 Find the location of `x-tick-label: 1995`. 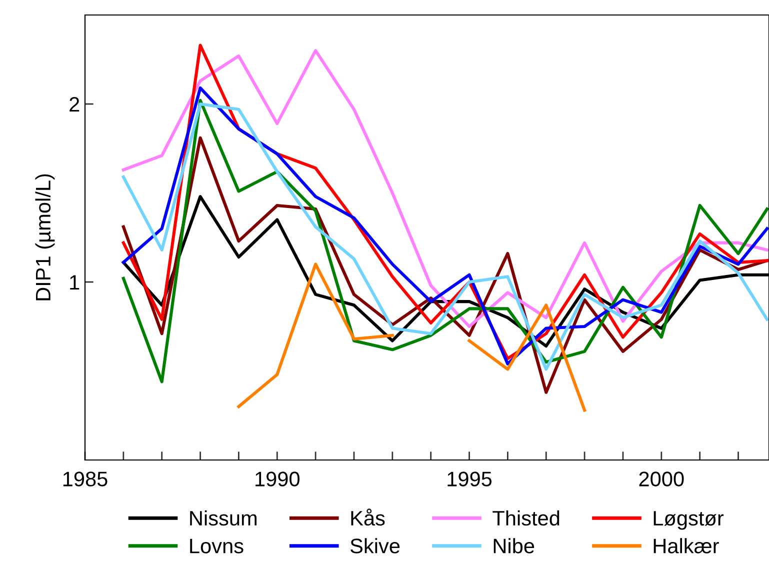

x-tick-label: 1995 is located at coordinates (470, 479).